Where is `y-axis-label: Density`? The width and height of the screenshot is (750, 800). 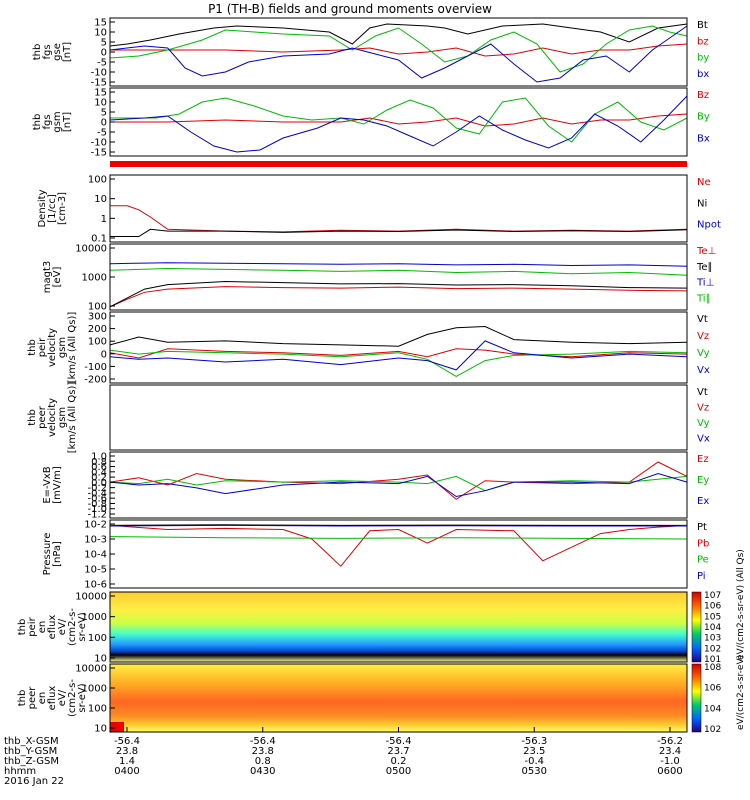 y-axis-label: Density is located at coordinates (42, 208).